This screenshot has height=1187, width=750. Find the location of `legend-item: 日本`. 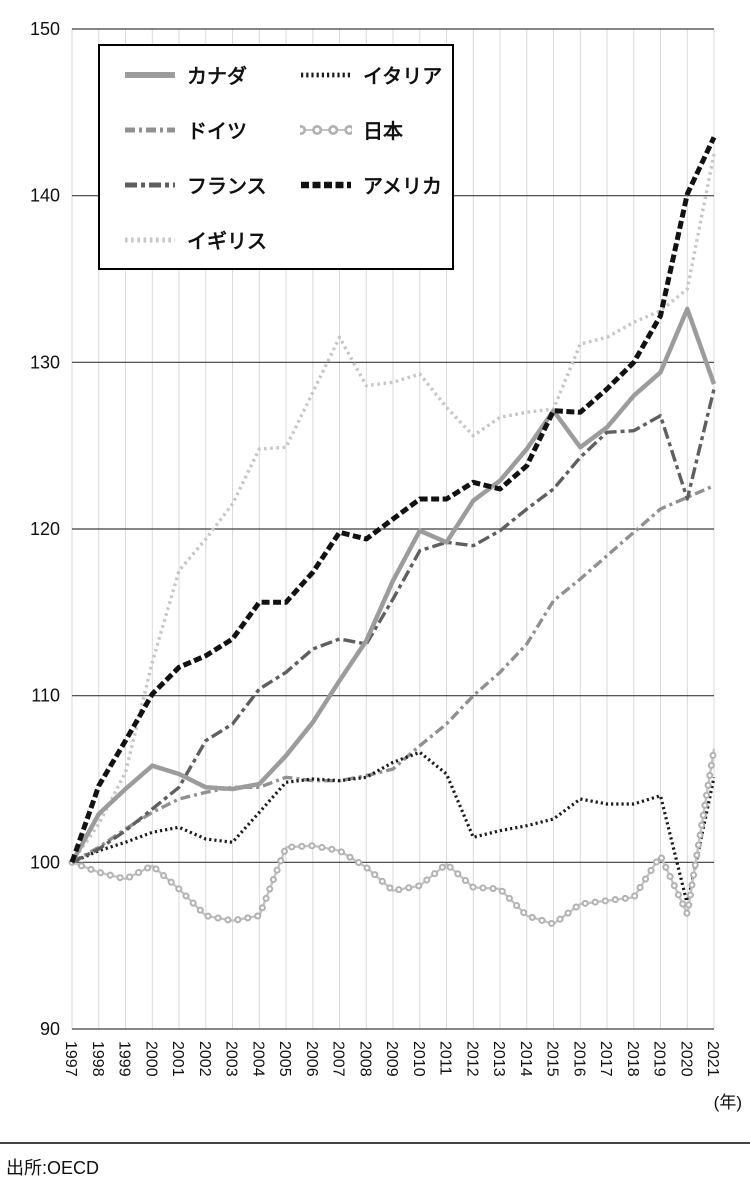

legend-item: 日本 is located at coordinates (376, 129).